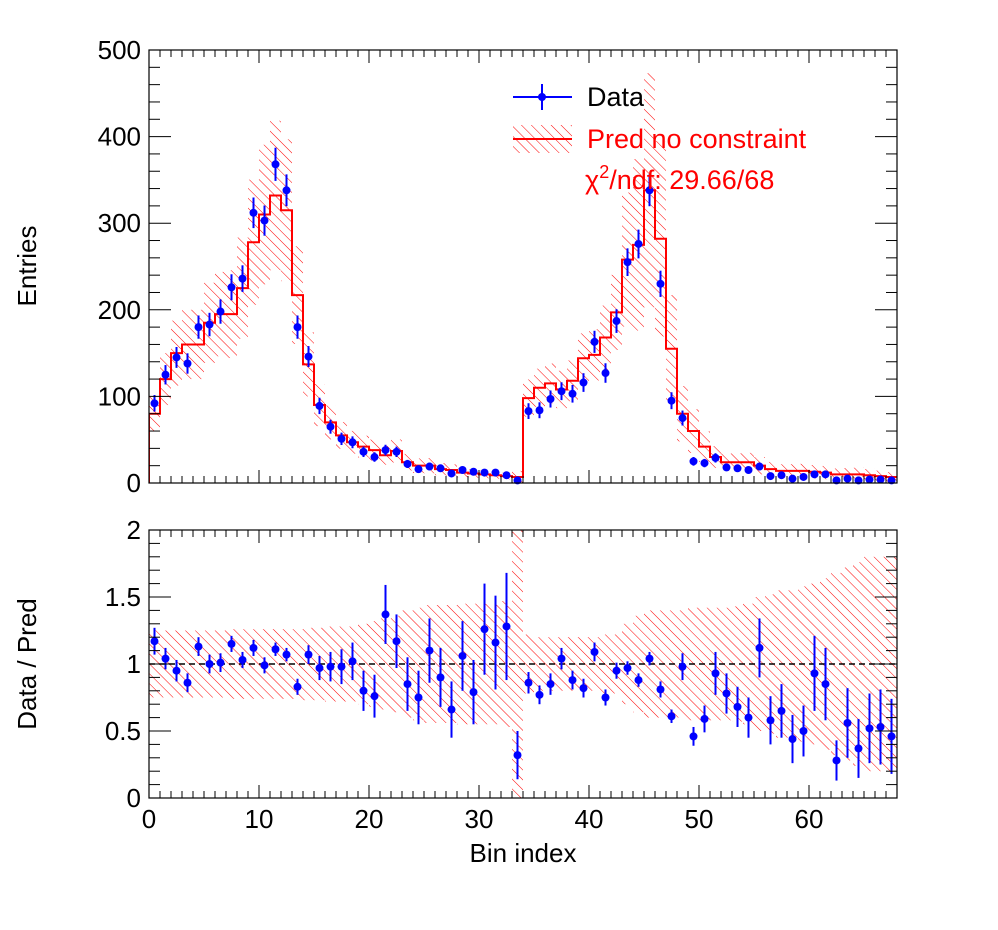 The width and height of the screenshot is (998, 930). Describe the element at coordinates (369, 819) in the screenshot. I see `x-tick-label: 20` at that location.